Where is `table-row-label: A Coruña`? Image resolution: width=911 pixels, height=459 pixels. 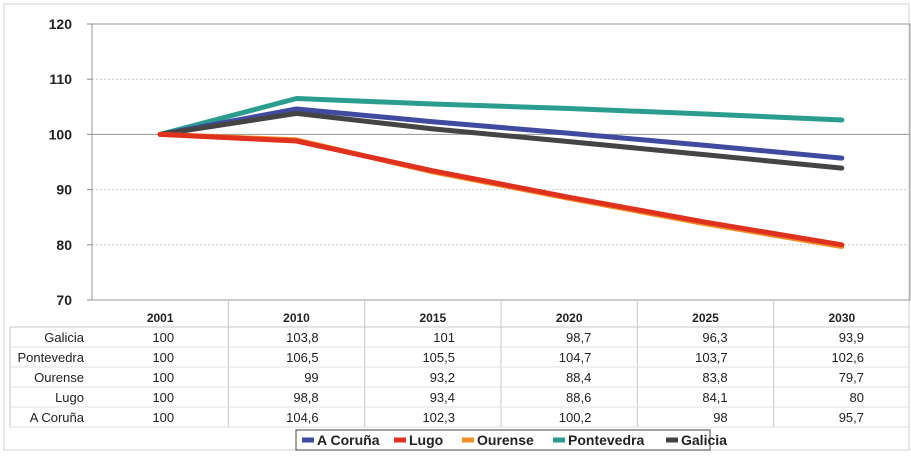 table-row-label: A Coruña is located at coordinates (57, 417).